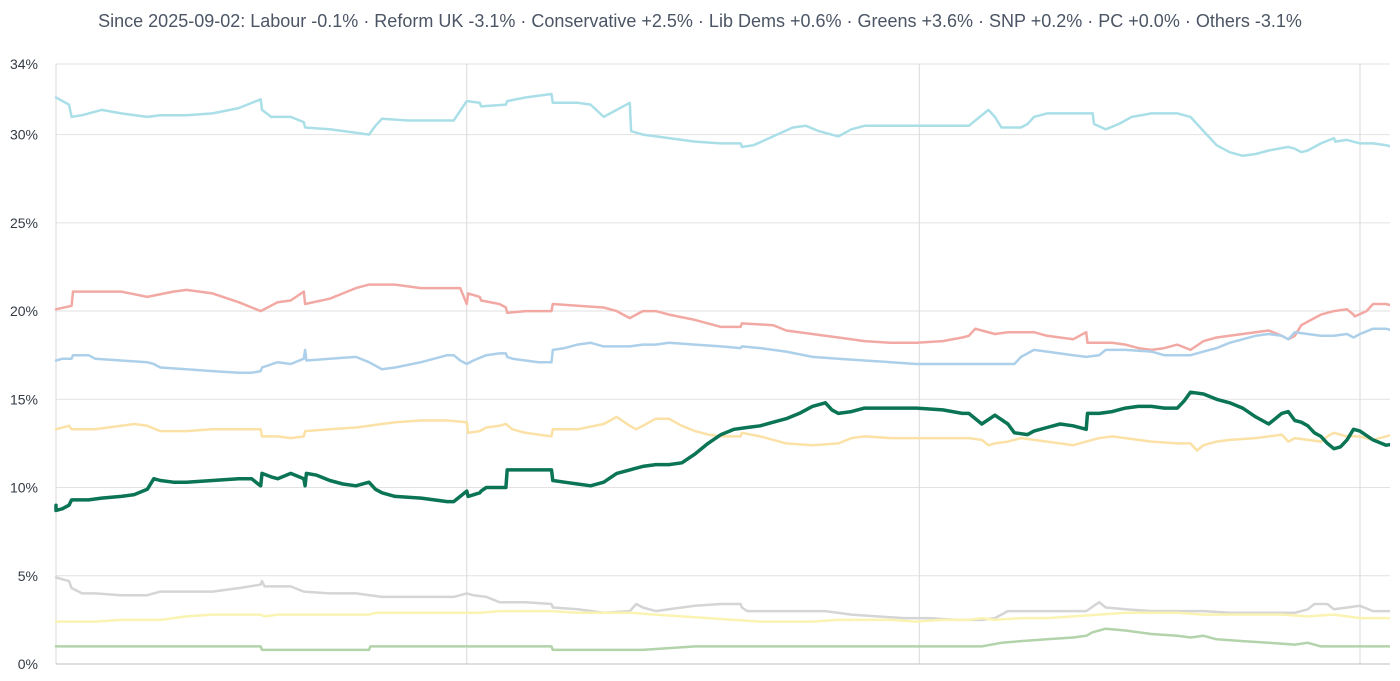  I want to click on y-tick-label: 25%, so click(24, 223).